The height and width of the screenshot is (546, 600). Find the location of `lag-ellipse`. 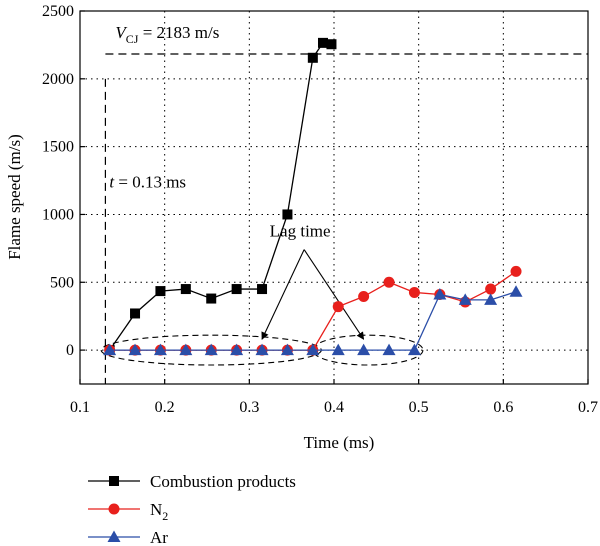

lag-ellipse is located at coordinates (368, 350).